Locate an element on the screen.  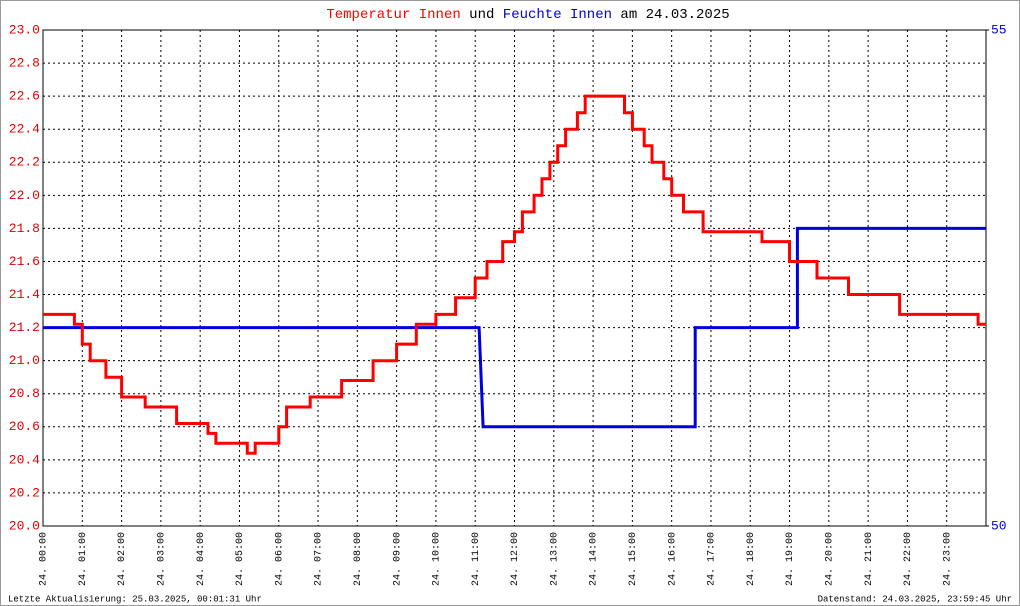
x-tick-label: 24. 03:00 is located at coordinates (162, 559).